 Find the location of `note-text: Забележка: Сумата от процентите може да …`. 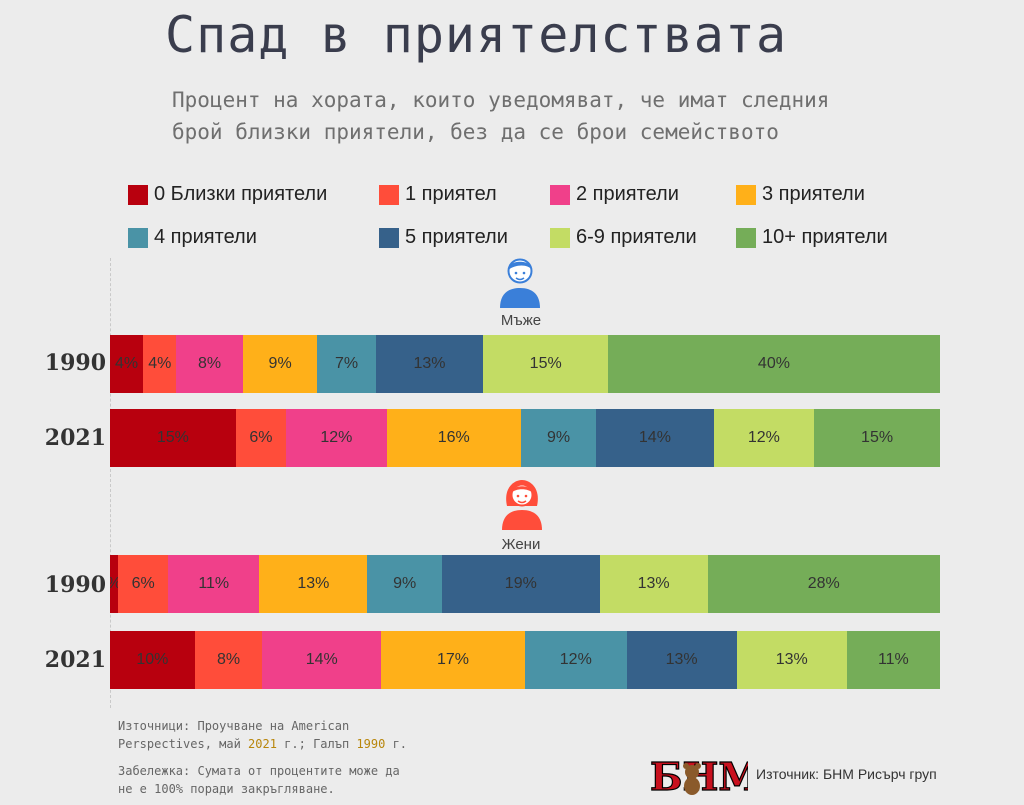

note-text: Забележка: Сумата от процентите може да … is located at coordinates (259, 780).